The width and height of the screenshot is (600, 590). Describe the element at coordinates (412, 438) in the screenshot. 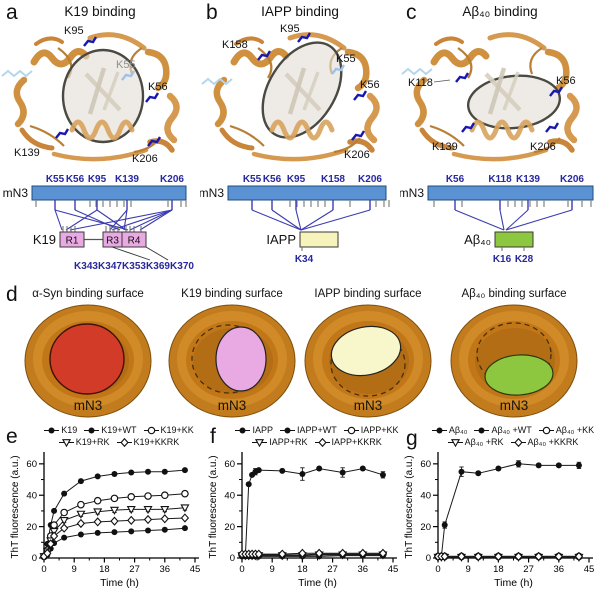

I see `panel-letter-g: g` at that location.